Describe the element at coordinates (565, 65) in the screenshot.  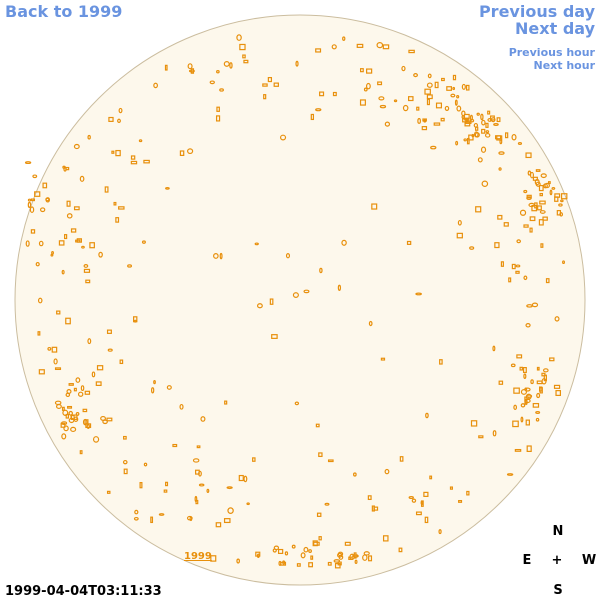
I see `next-hour-link: Next hour` at that location.